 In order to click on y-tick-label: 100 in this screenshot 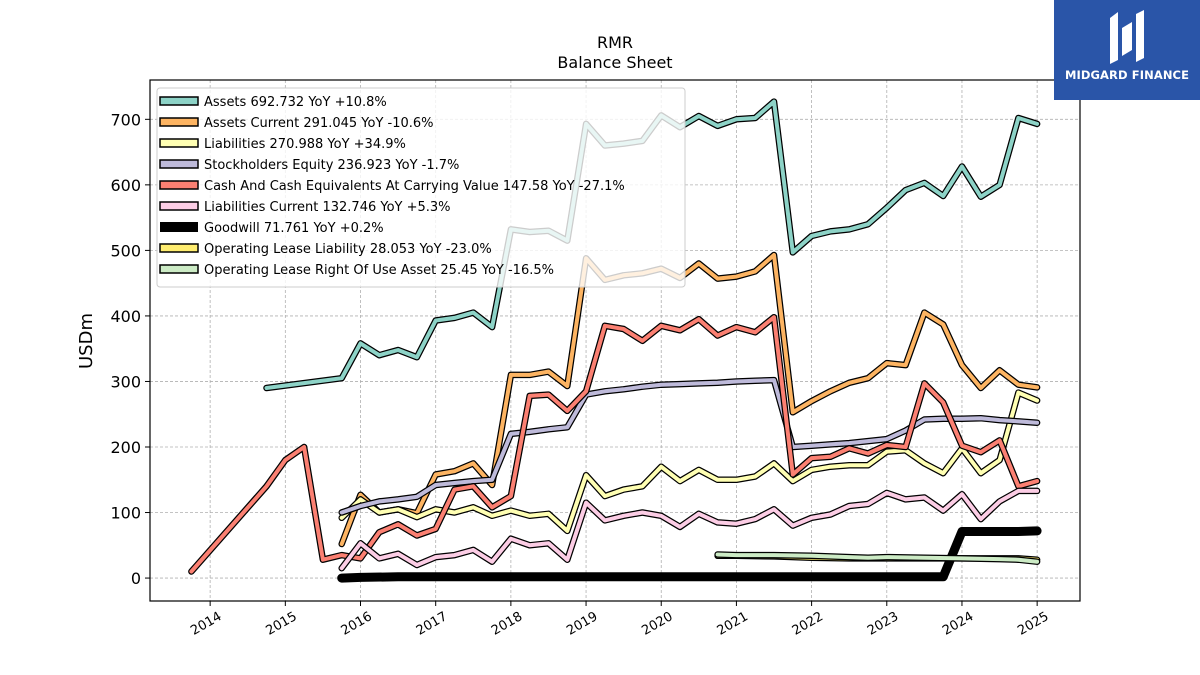, I will do `click(125, 513)`.